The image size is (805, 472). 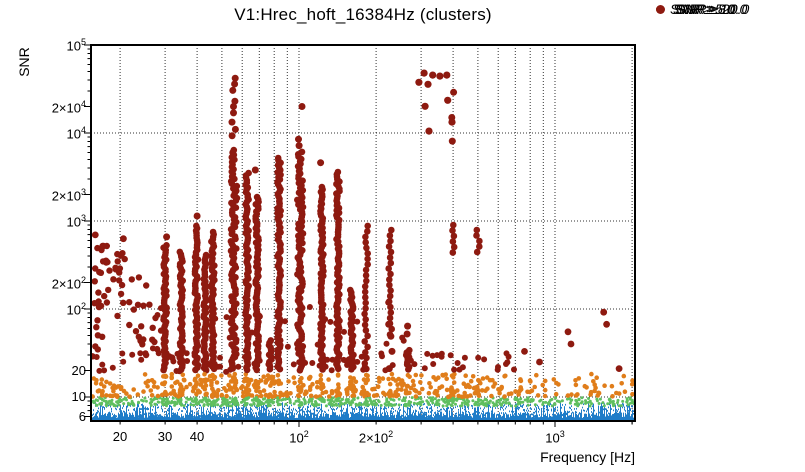 I want to click on y-tick-label: 10², so click(x=76, y=309).